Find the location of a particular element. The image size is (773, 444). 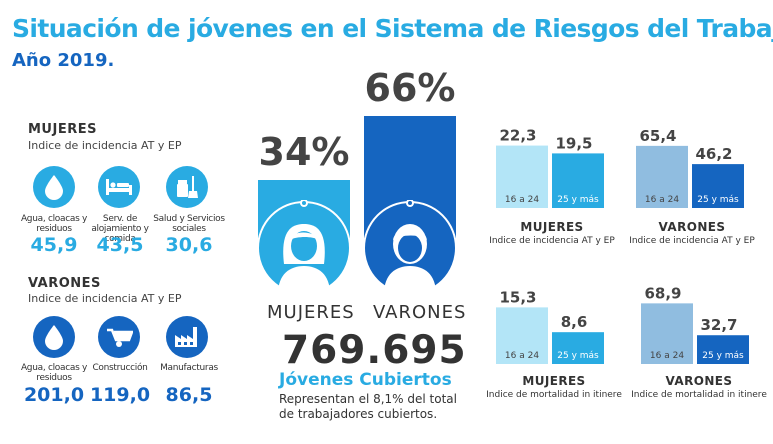

chart-3-category-label-1: 25 y más is located at coordinates (723, 356).